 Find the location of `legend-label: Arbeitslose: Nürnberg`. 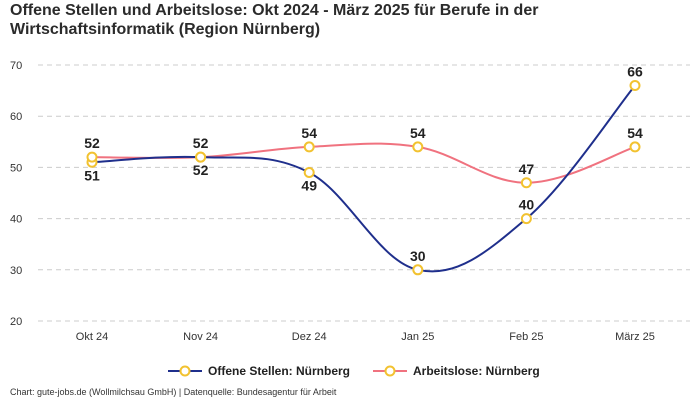

legend-label: Arbeitslose: Nürnberg is located at coordinates (476, 371).